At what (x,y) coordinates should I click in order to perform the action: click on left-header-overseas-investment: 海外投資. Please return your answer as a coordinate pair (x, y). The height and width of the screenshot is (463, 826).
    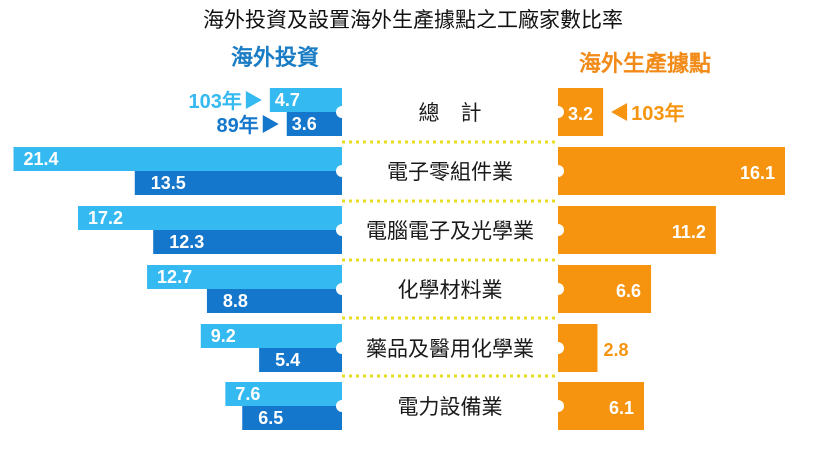
    Looking at the image, I should click on (275, 58).